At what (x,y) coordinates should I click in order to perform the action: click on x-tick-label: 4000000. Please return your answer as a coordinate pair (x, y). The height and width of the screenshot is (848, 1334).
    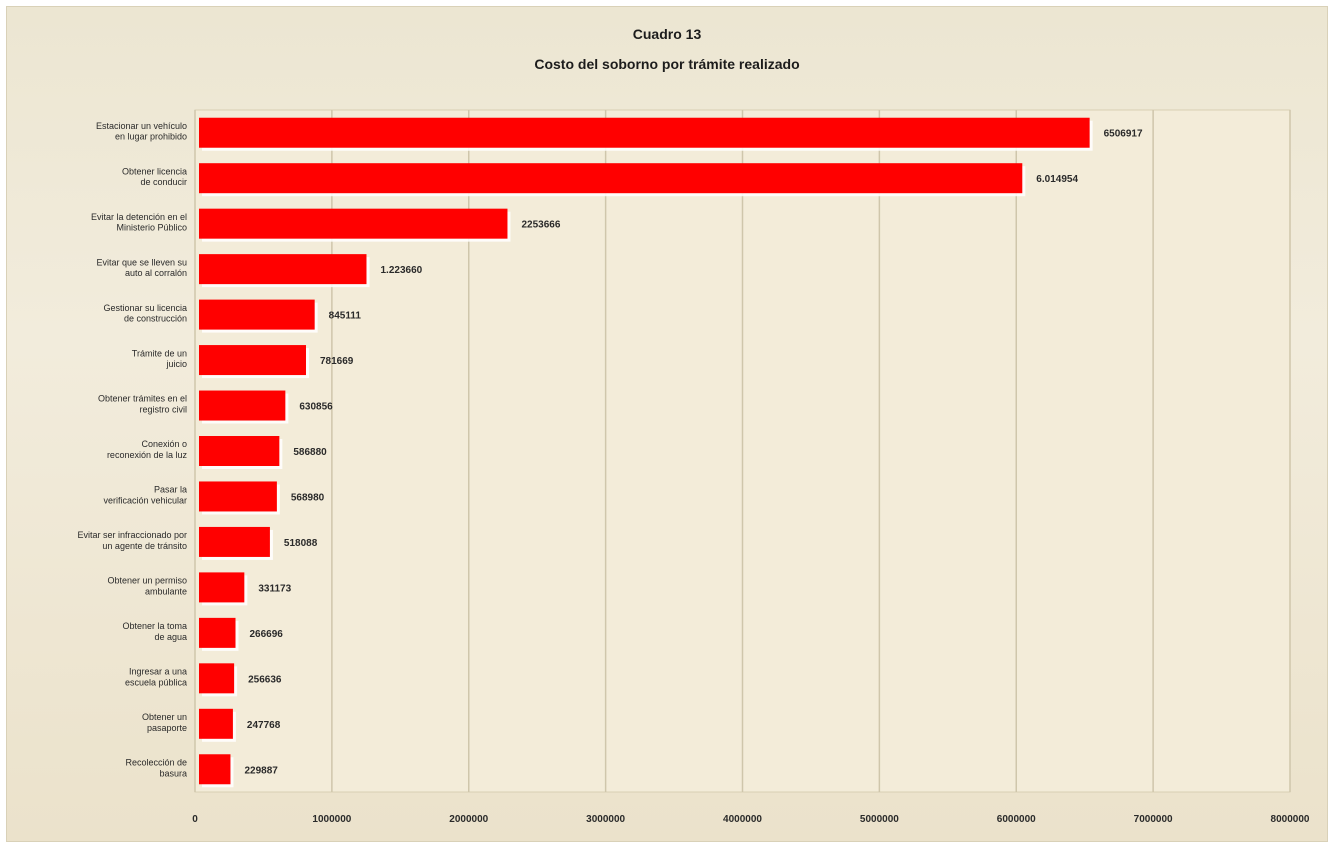
    Looking at the image, I should click on (742, 819).